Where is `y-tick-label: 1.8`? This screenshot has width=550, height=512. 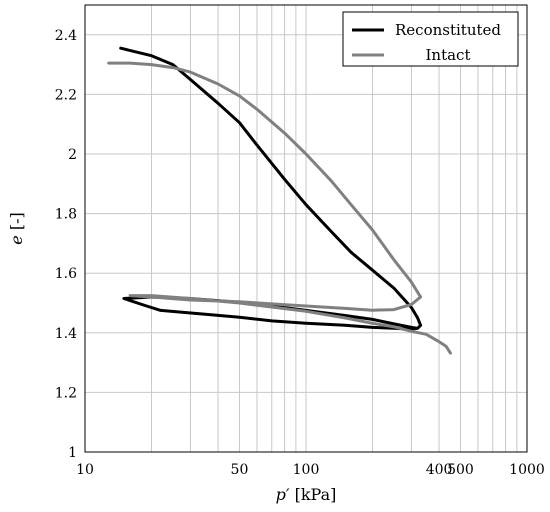 y-tick-label: 1.8 is located at coordinates (66, 215).